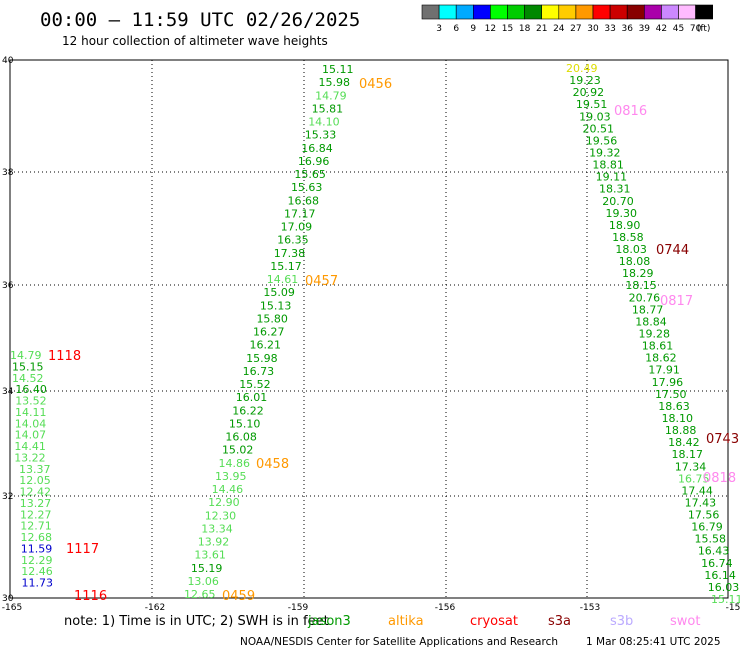  I want to click on swh-value-label: 18.63, so click(674, 406).